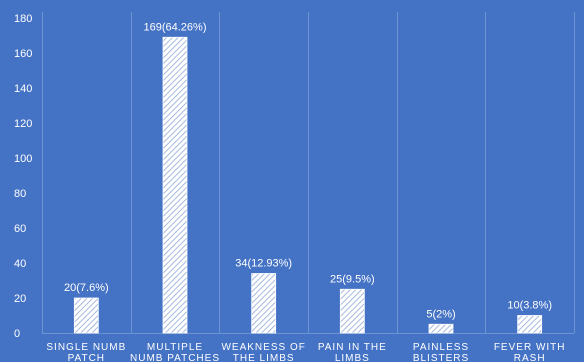 The width and height of the screenshot is (584, 362). What do you see at coordinates (23, 124) in the screenshot?
I see `y-tick-label: 120` at bounding box center [23, 124].